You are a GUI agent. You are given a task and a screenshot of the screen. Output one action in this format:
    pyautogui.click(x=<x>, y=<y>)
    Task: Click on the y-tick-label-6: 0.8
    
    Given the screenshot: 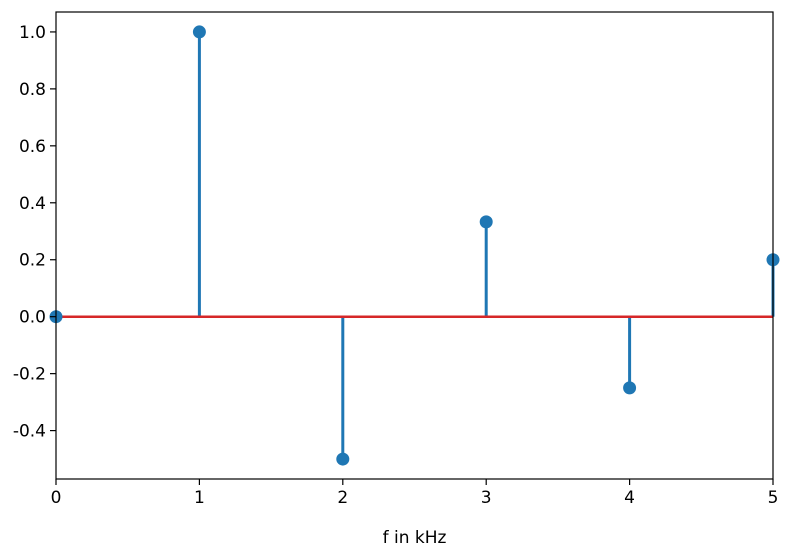 What is the action you would take?
    pyautogui.click(x=32, y=90)
    